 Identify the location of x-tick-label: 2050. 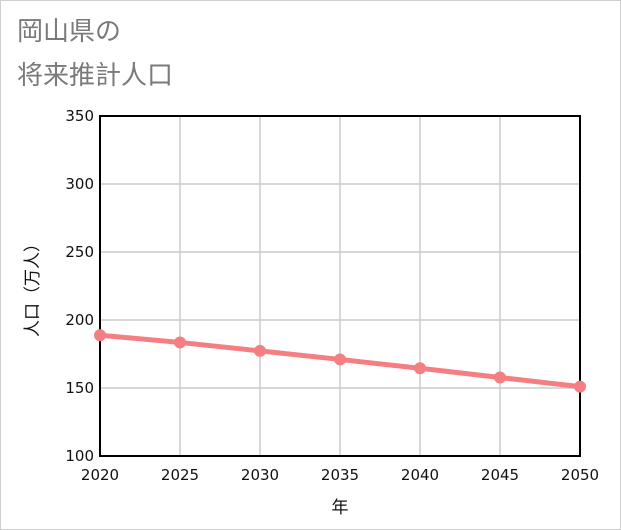
(580, 475).